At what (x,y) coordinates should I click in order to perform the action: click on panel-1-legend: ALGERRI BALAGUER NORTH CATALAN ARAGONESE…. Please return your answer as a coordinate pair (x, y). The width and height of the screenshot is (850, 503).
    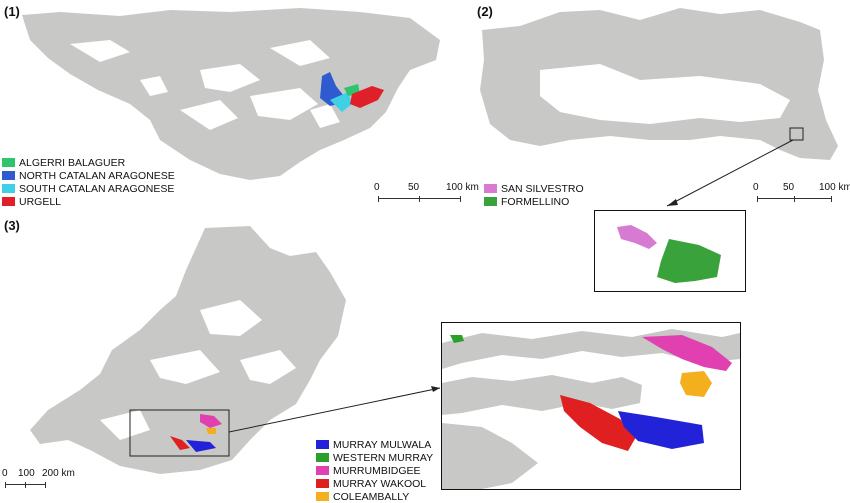
    Looking at the image, I should click on (88, 182).